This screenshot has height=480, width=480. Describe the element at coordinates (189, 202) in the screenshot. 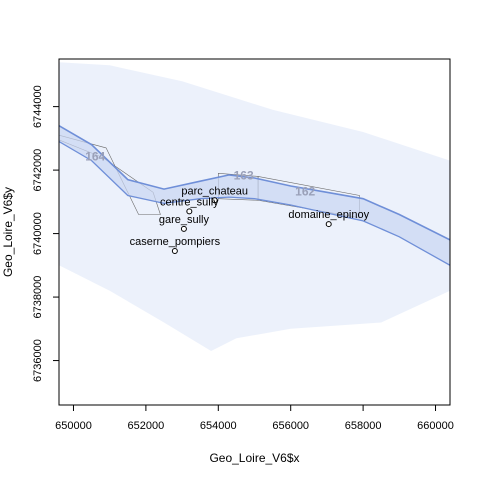

I see `data-point-label: centre_sully` at that location.